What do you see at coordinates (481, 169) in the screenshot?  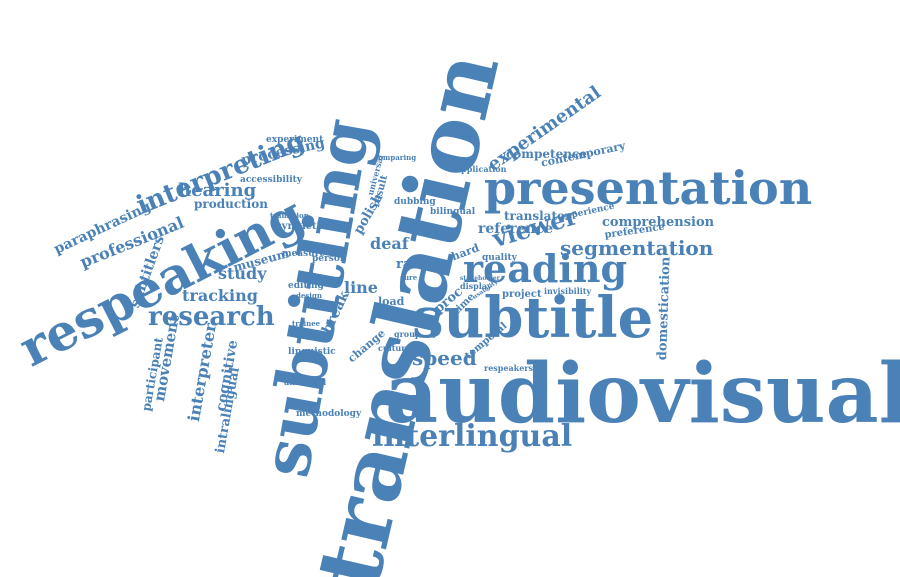 I see `word-application: application` at bounding box center [481, 169].